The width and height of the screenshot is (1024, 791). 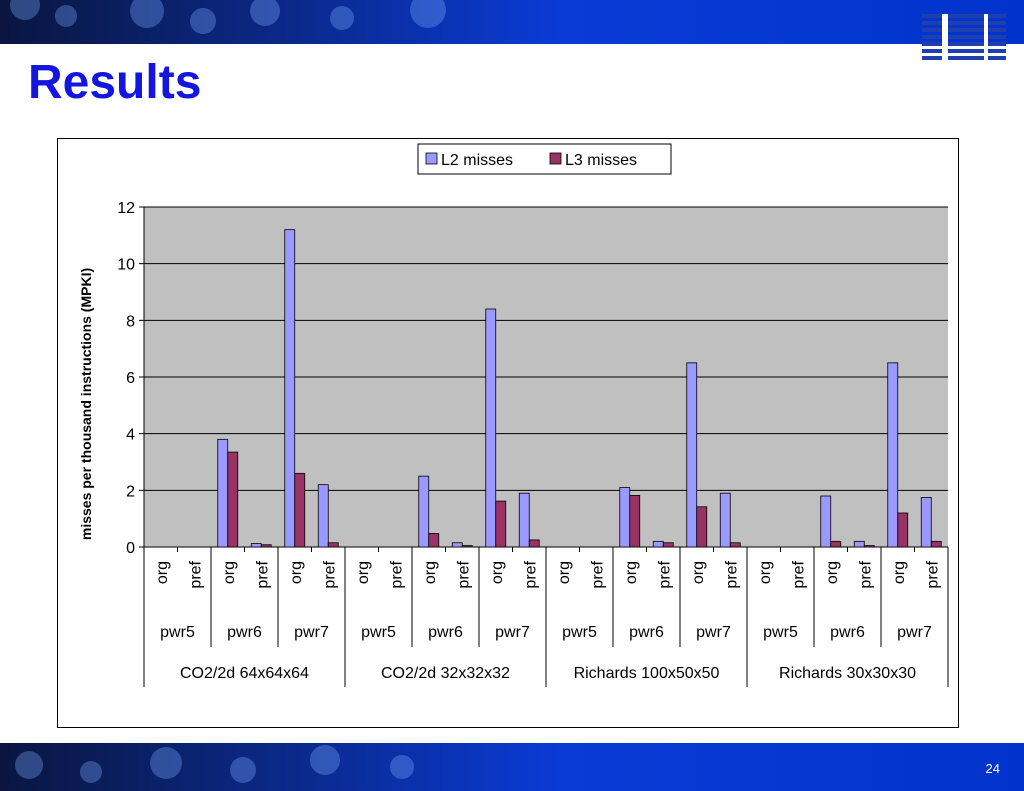 I want to click on x-problem-label: CO2/2d 32x32x32, so click(x=445, y=673).